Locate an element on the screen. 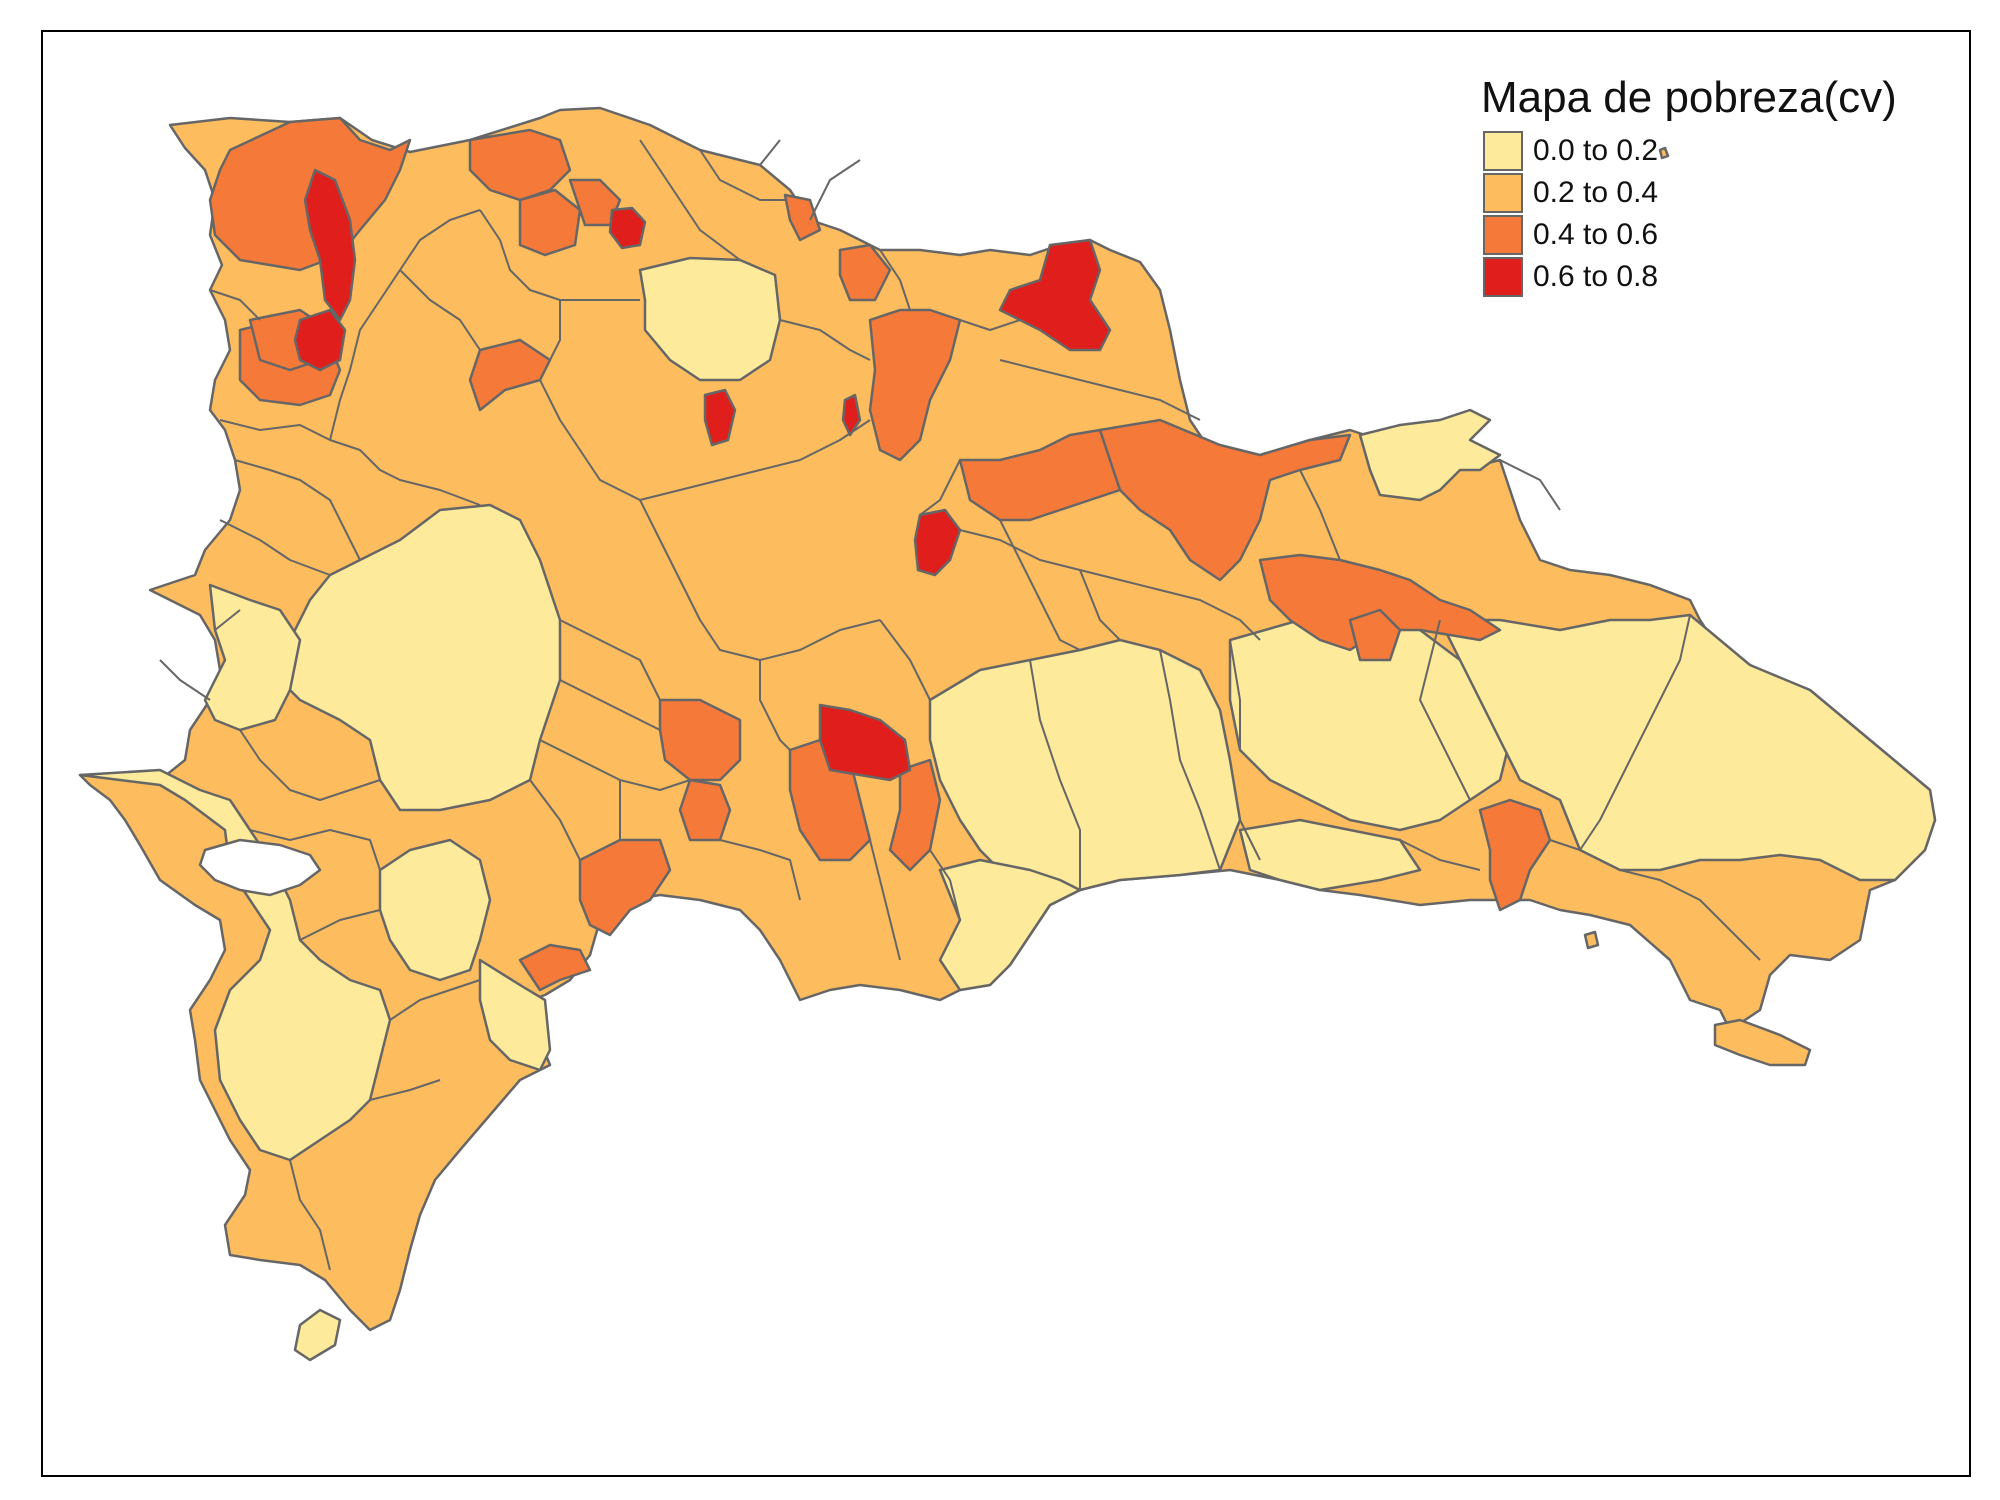 This screenshot has width=2000, height=1500. legend-item: 0.0 to 0.2 is located at coordinates (1712, 151).